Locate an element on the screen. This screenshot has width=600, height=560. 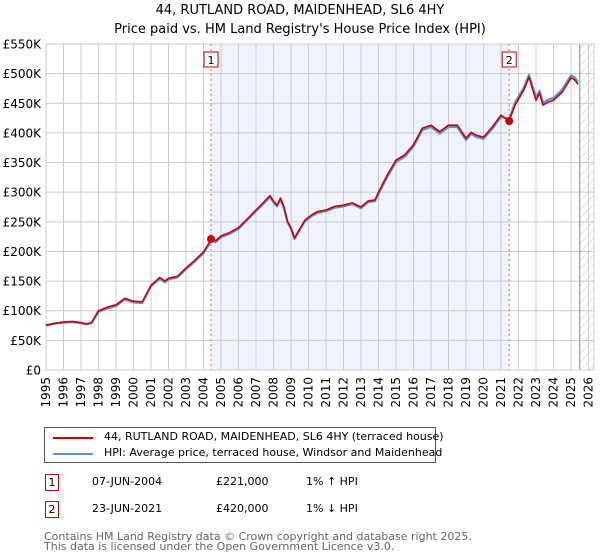
y-tick-label: £200K is located at coordinates (23, 252).